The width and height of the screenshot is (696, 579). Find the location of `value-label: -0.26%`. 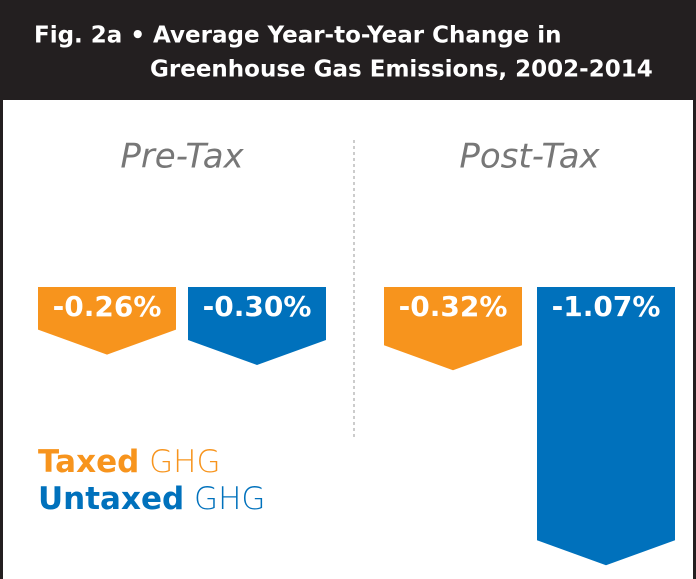

value-label: -0.26% is located at coordinates (107, 306).